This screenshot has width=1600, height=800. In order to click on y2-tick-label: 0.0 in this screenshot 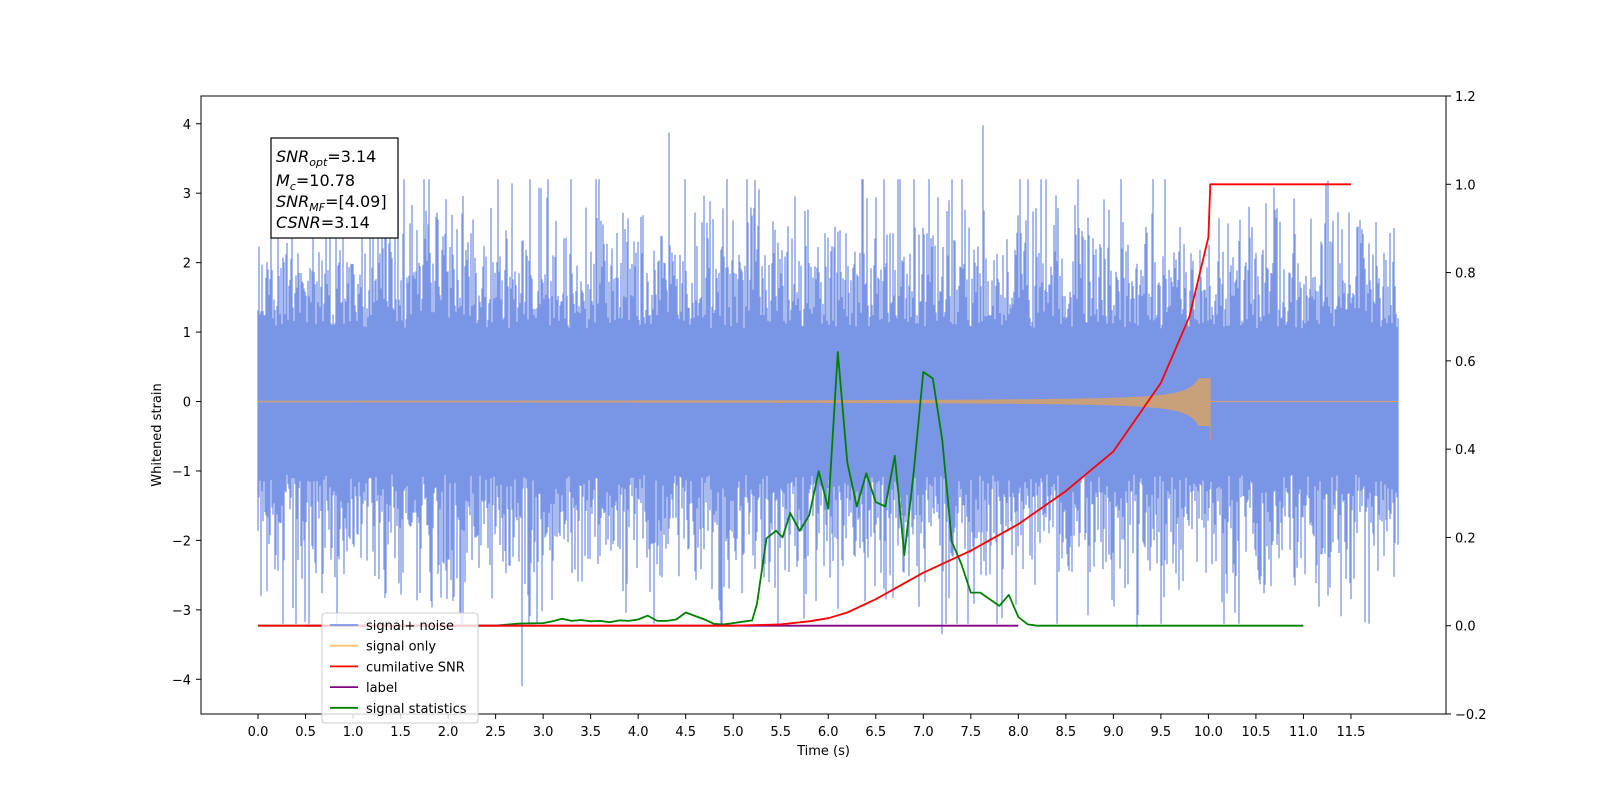, I will do `click(1465, 627)`.